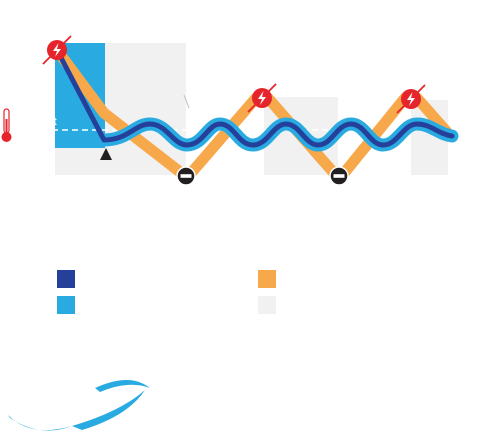  What do you see at coordinates (186, 101) in the screenshot?
I see `tick-mark` at bounding box center [186, 101].